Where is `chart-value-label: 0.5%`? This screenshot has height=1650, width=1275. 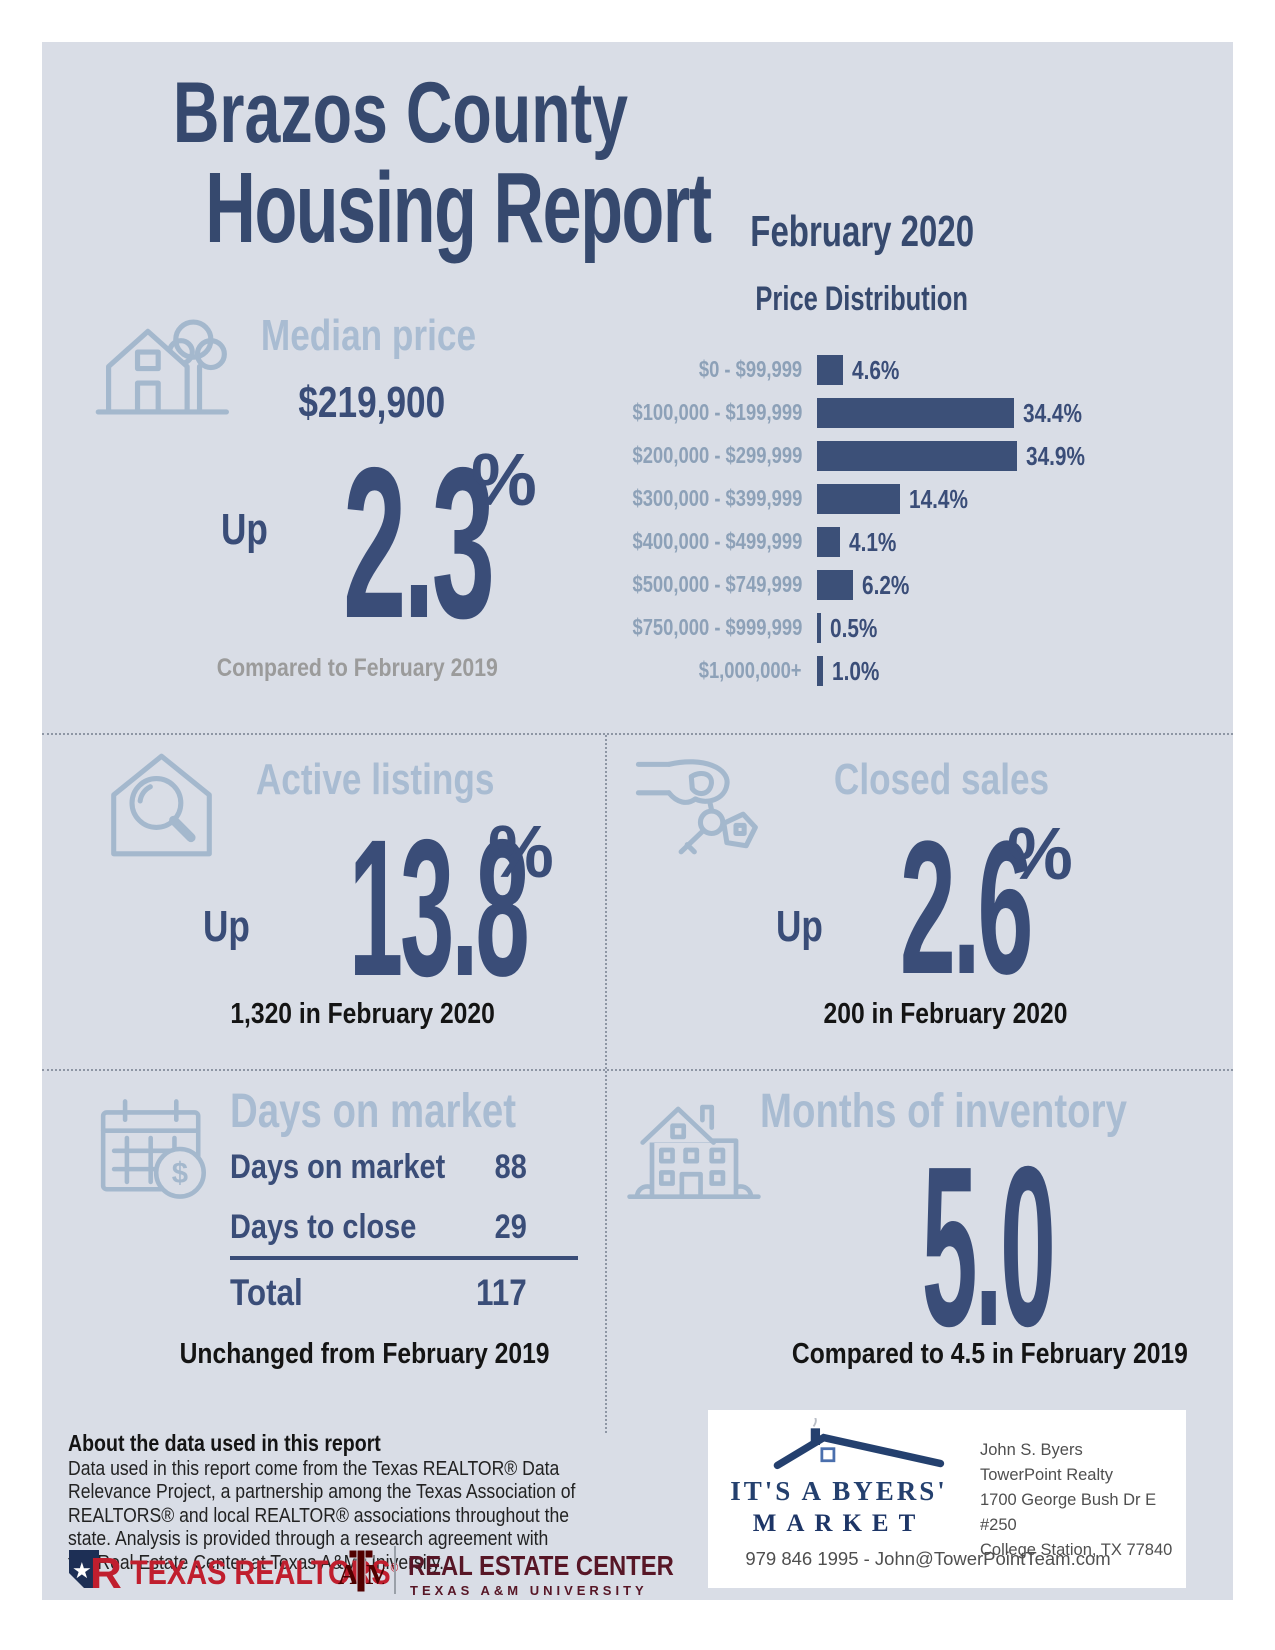
chart-value-label: 0.5% is located at coordinates (854, 627).